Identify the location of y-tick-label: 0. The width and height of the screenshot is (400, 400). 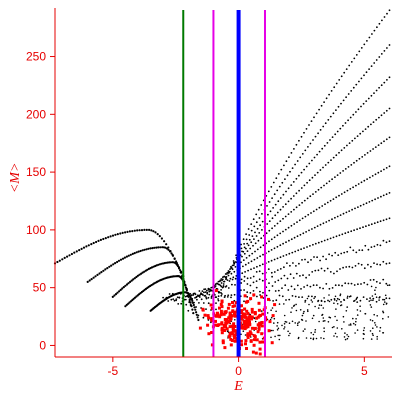
(42, 345).